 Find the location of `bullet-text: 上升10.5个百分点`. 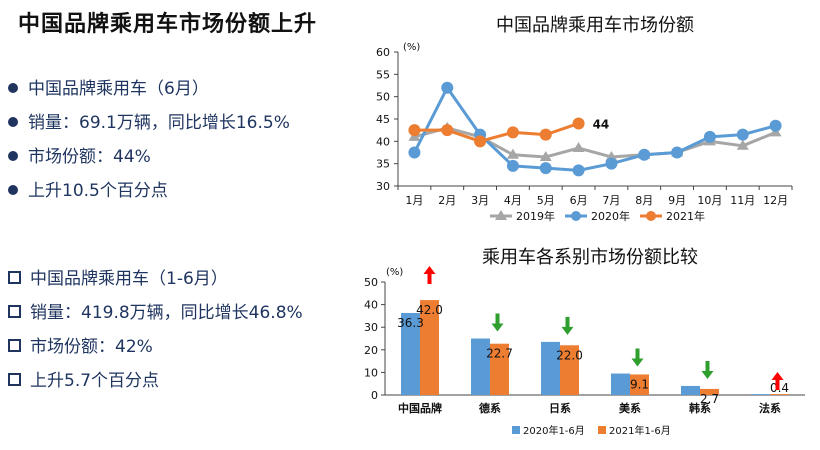

bullet-text: 上升10.5个百分点 is located at coordinates (98, 191).